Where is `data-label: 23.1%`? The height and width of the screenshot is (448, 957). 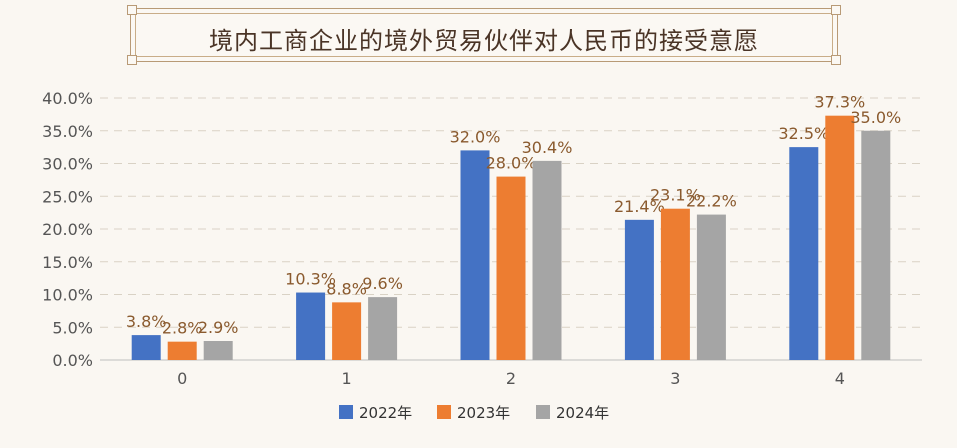 data-label: 23.1% is located at coordinates (675, 195).